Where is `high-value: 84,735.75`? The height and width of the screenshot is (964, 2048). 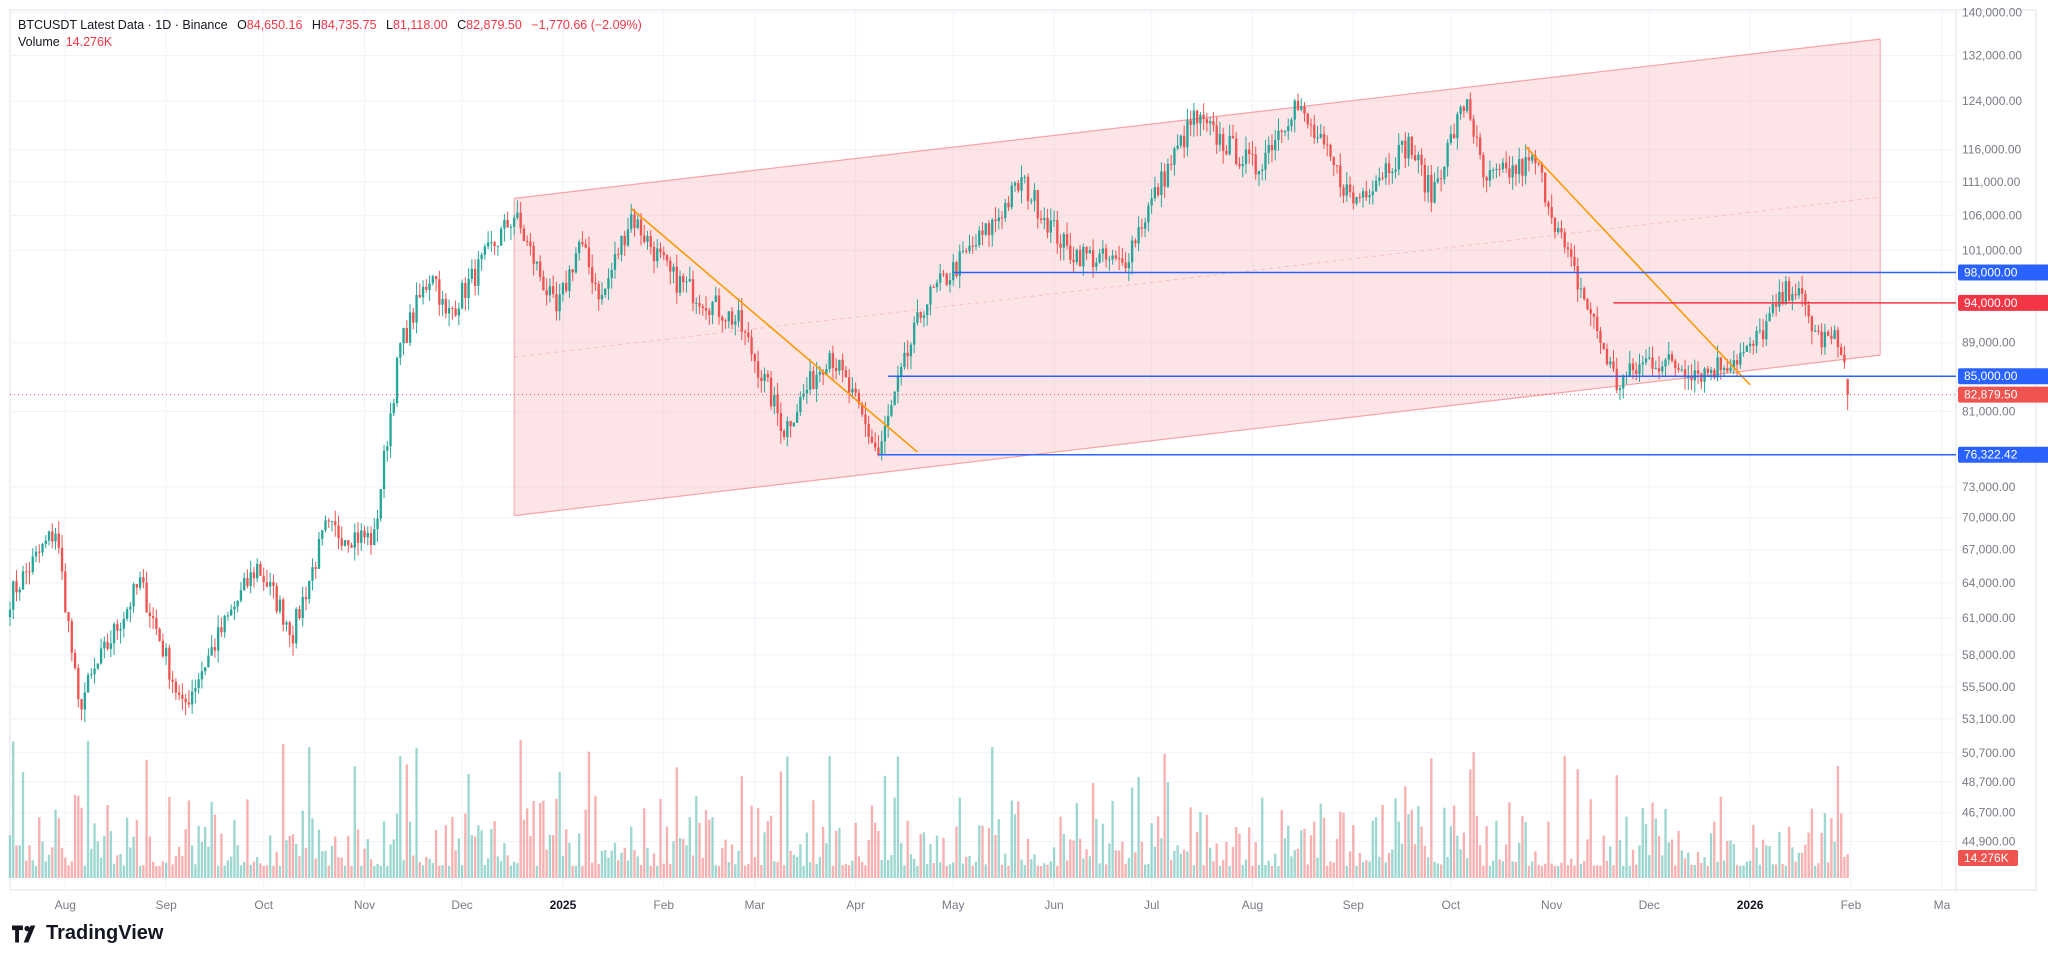 high-value: 84,735.75 is located at coordinates (348, 25).